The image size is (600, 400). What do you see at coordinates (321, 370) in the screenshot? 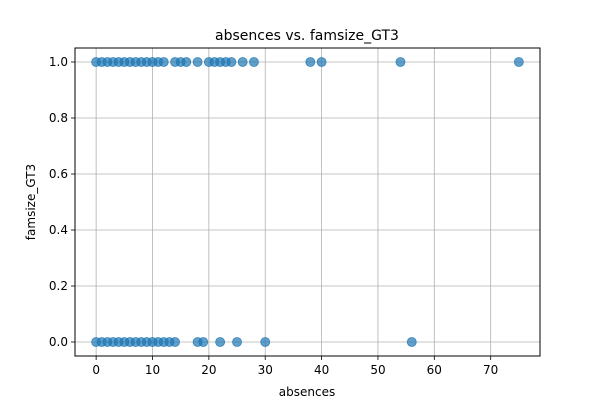
I see `x-tick-label: 40` at bounding box center [321, 370].